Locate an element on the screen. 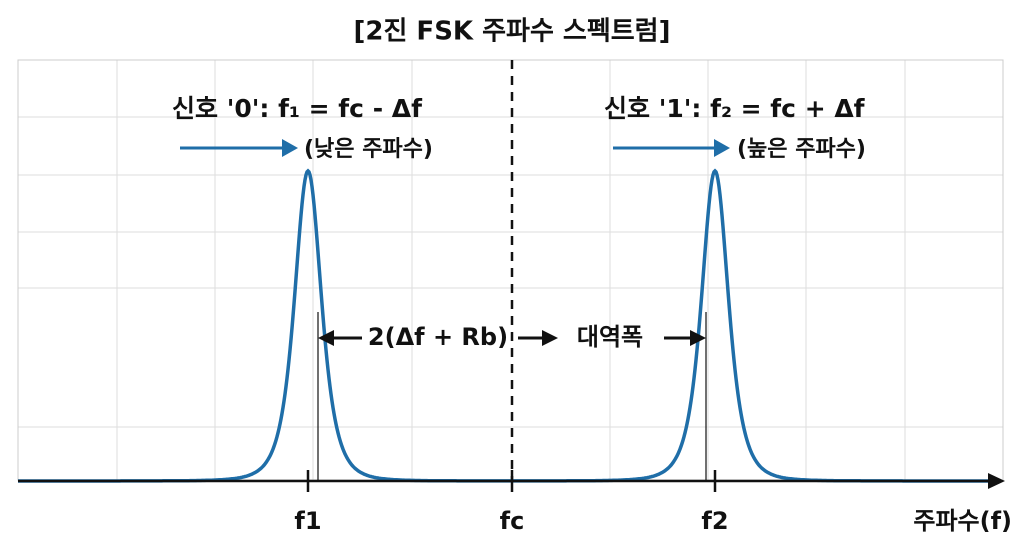  tick-label: f2 is located at coordinates (714, 521).